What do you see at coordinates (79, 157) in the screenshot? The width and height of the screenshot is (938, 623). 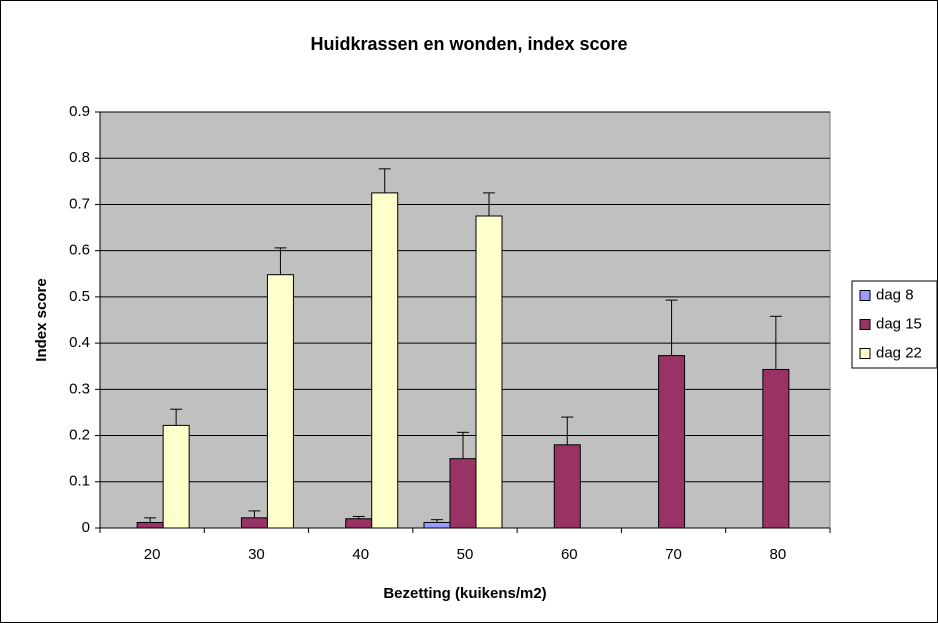 I see `y-tick-label: 0.8` at bounding box center [79, 157].